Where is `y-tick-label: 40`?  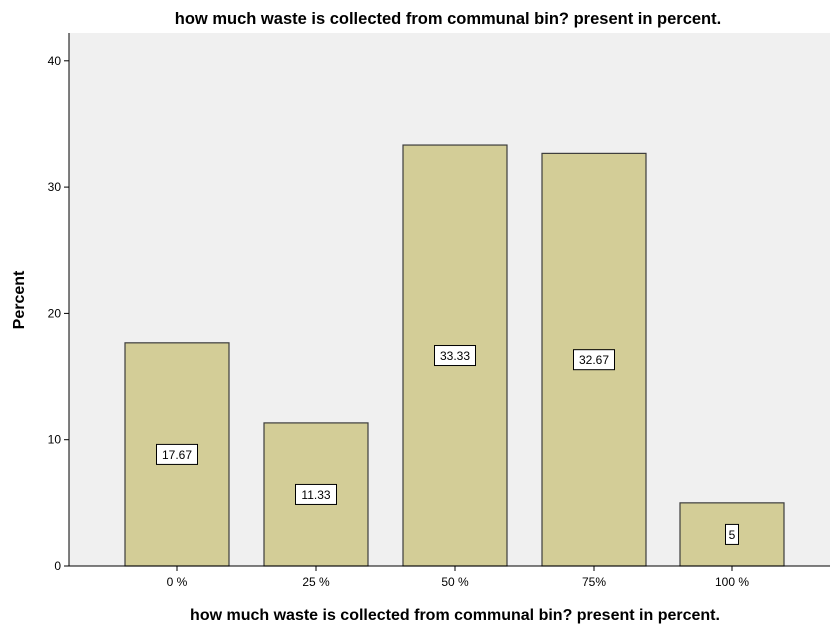
y-tick-label: 40 is located at coordinates (55, 61).